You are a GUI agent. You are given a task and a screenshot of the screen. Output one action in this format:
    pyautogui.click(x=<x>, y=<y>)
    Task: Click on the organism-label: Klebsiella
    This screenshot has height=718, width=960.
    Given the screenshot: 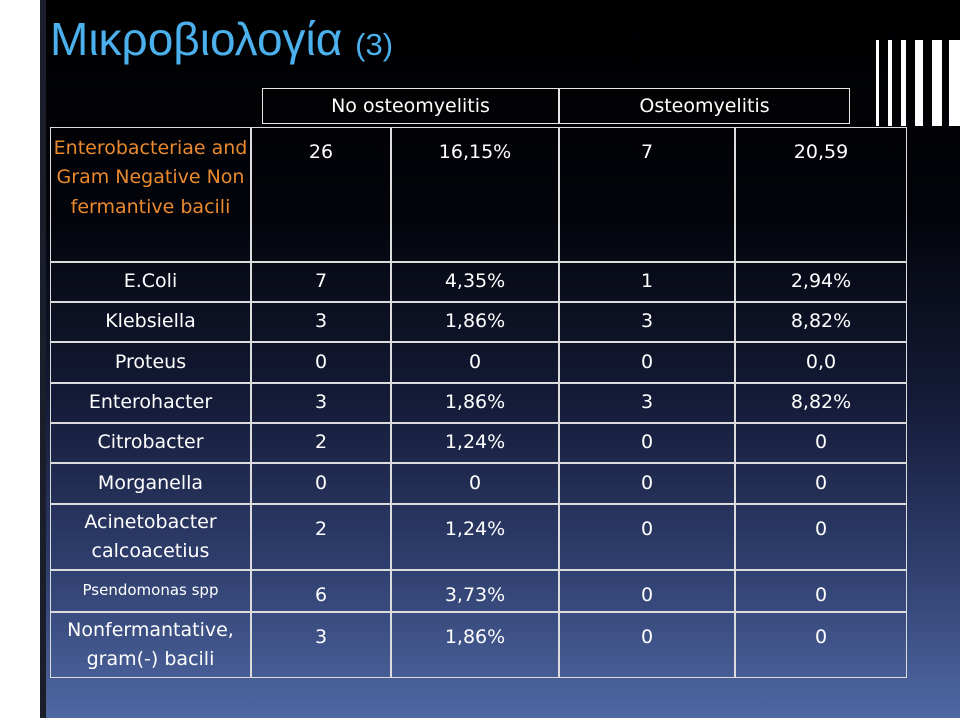 What is the action you would take?
    pyautogui.click(x=150, y=321)
    